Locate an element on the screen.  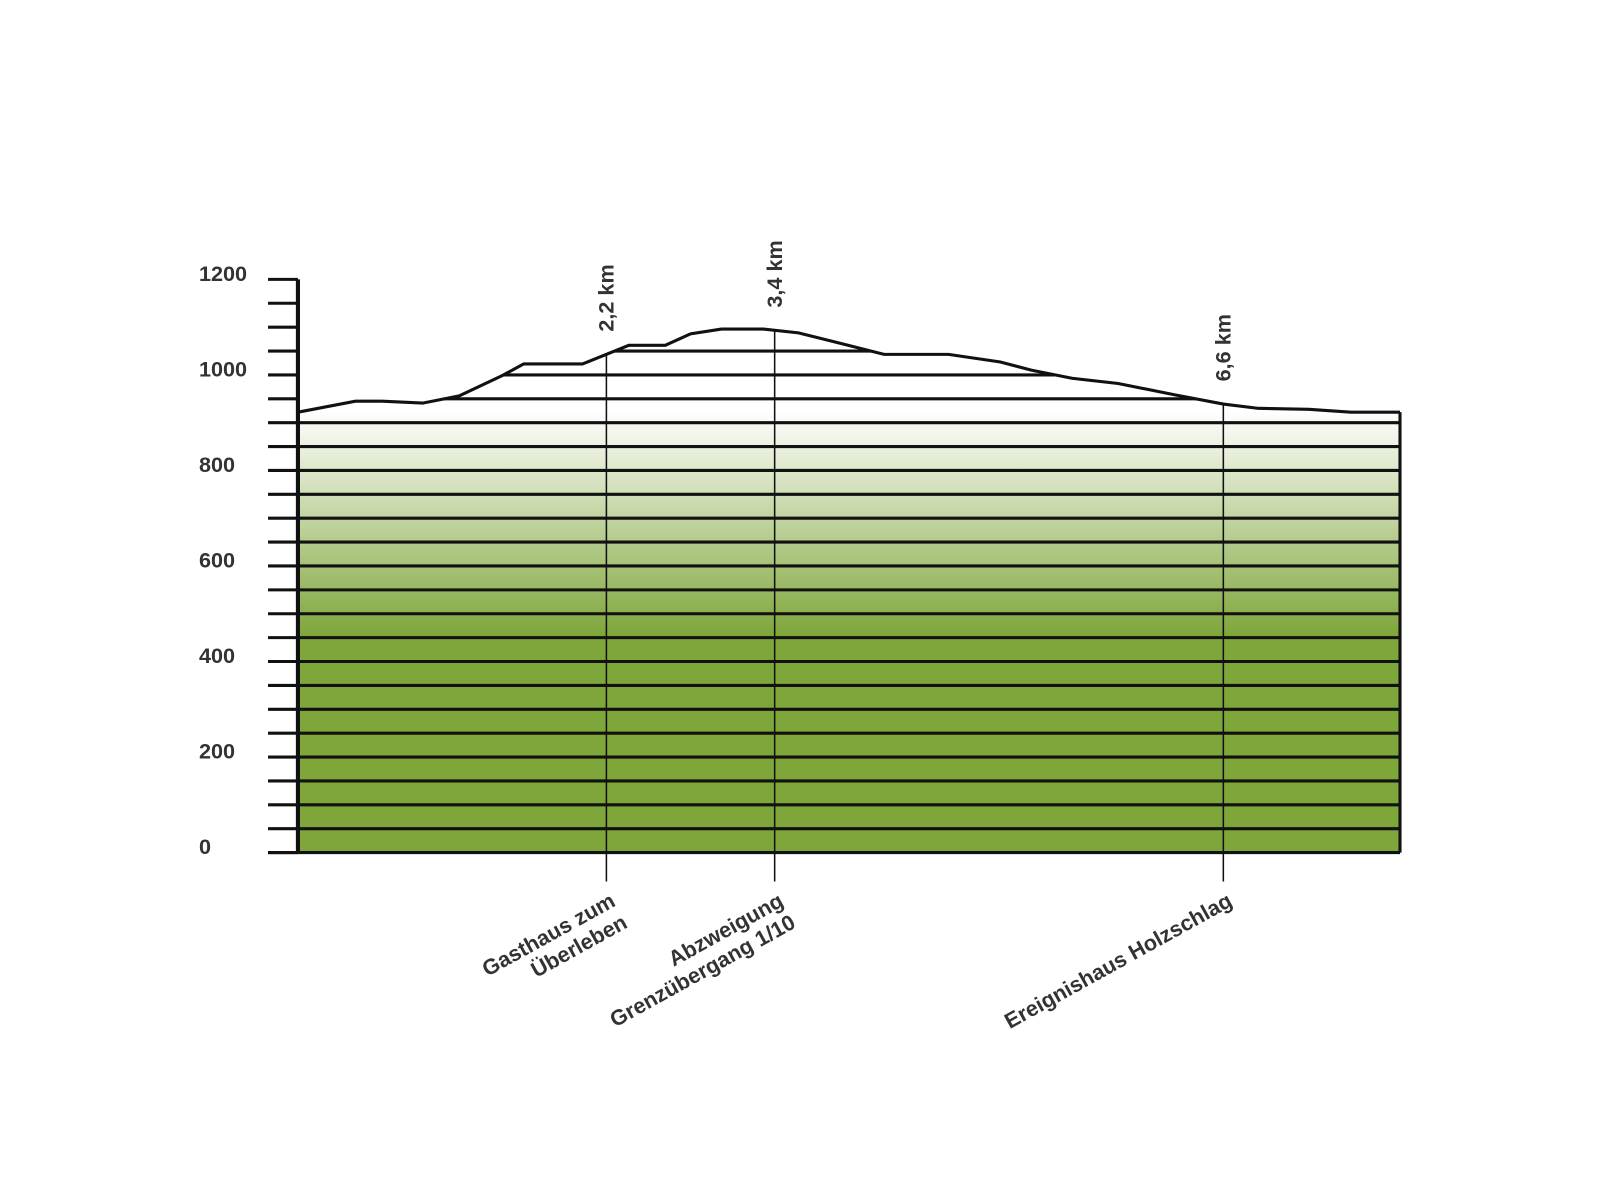
y-tick-label: 1000 is located at coordinates (223, 369).